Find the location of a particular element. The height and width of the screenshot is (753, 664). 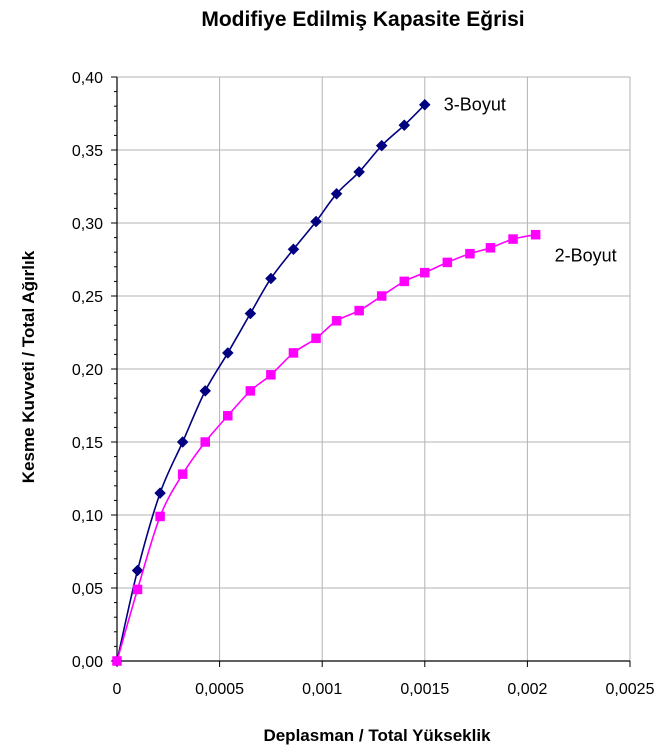

y-tick-label: 0,20 is located at coordinates (87, 370).